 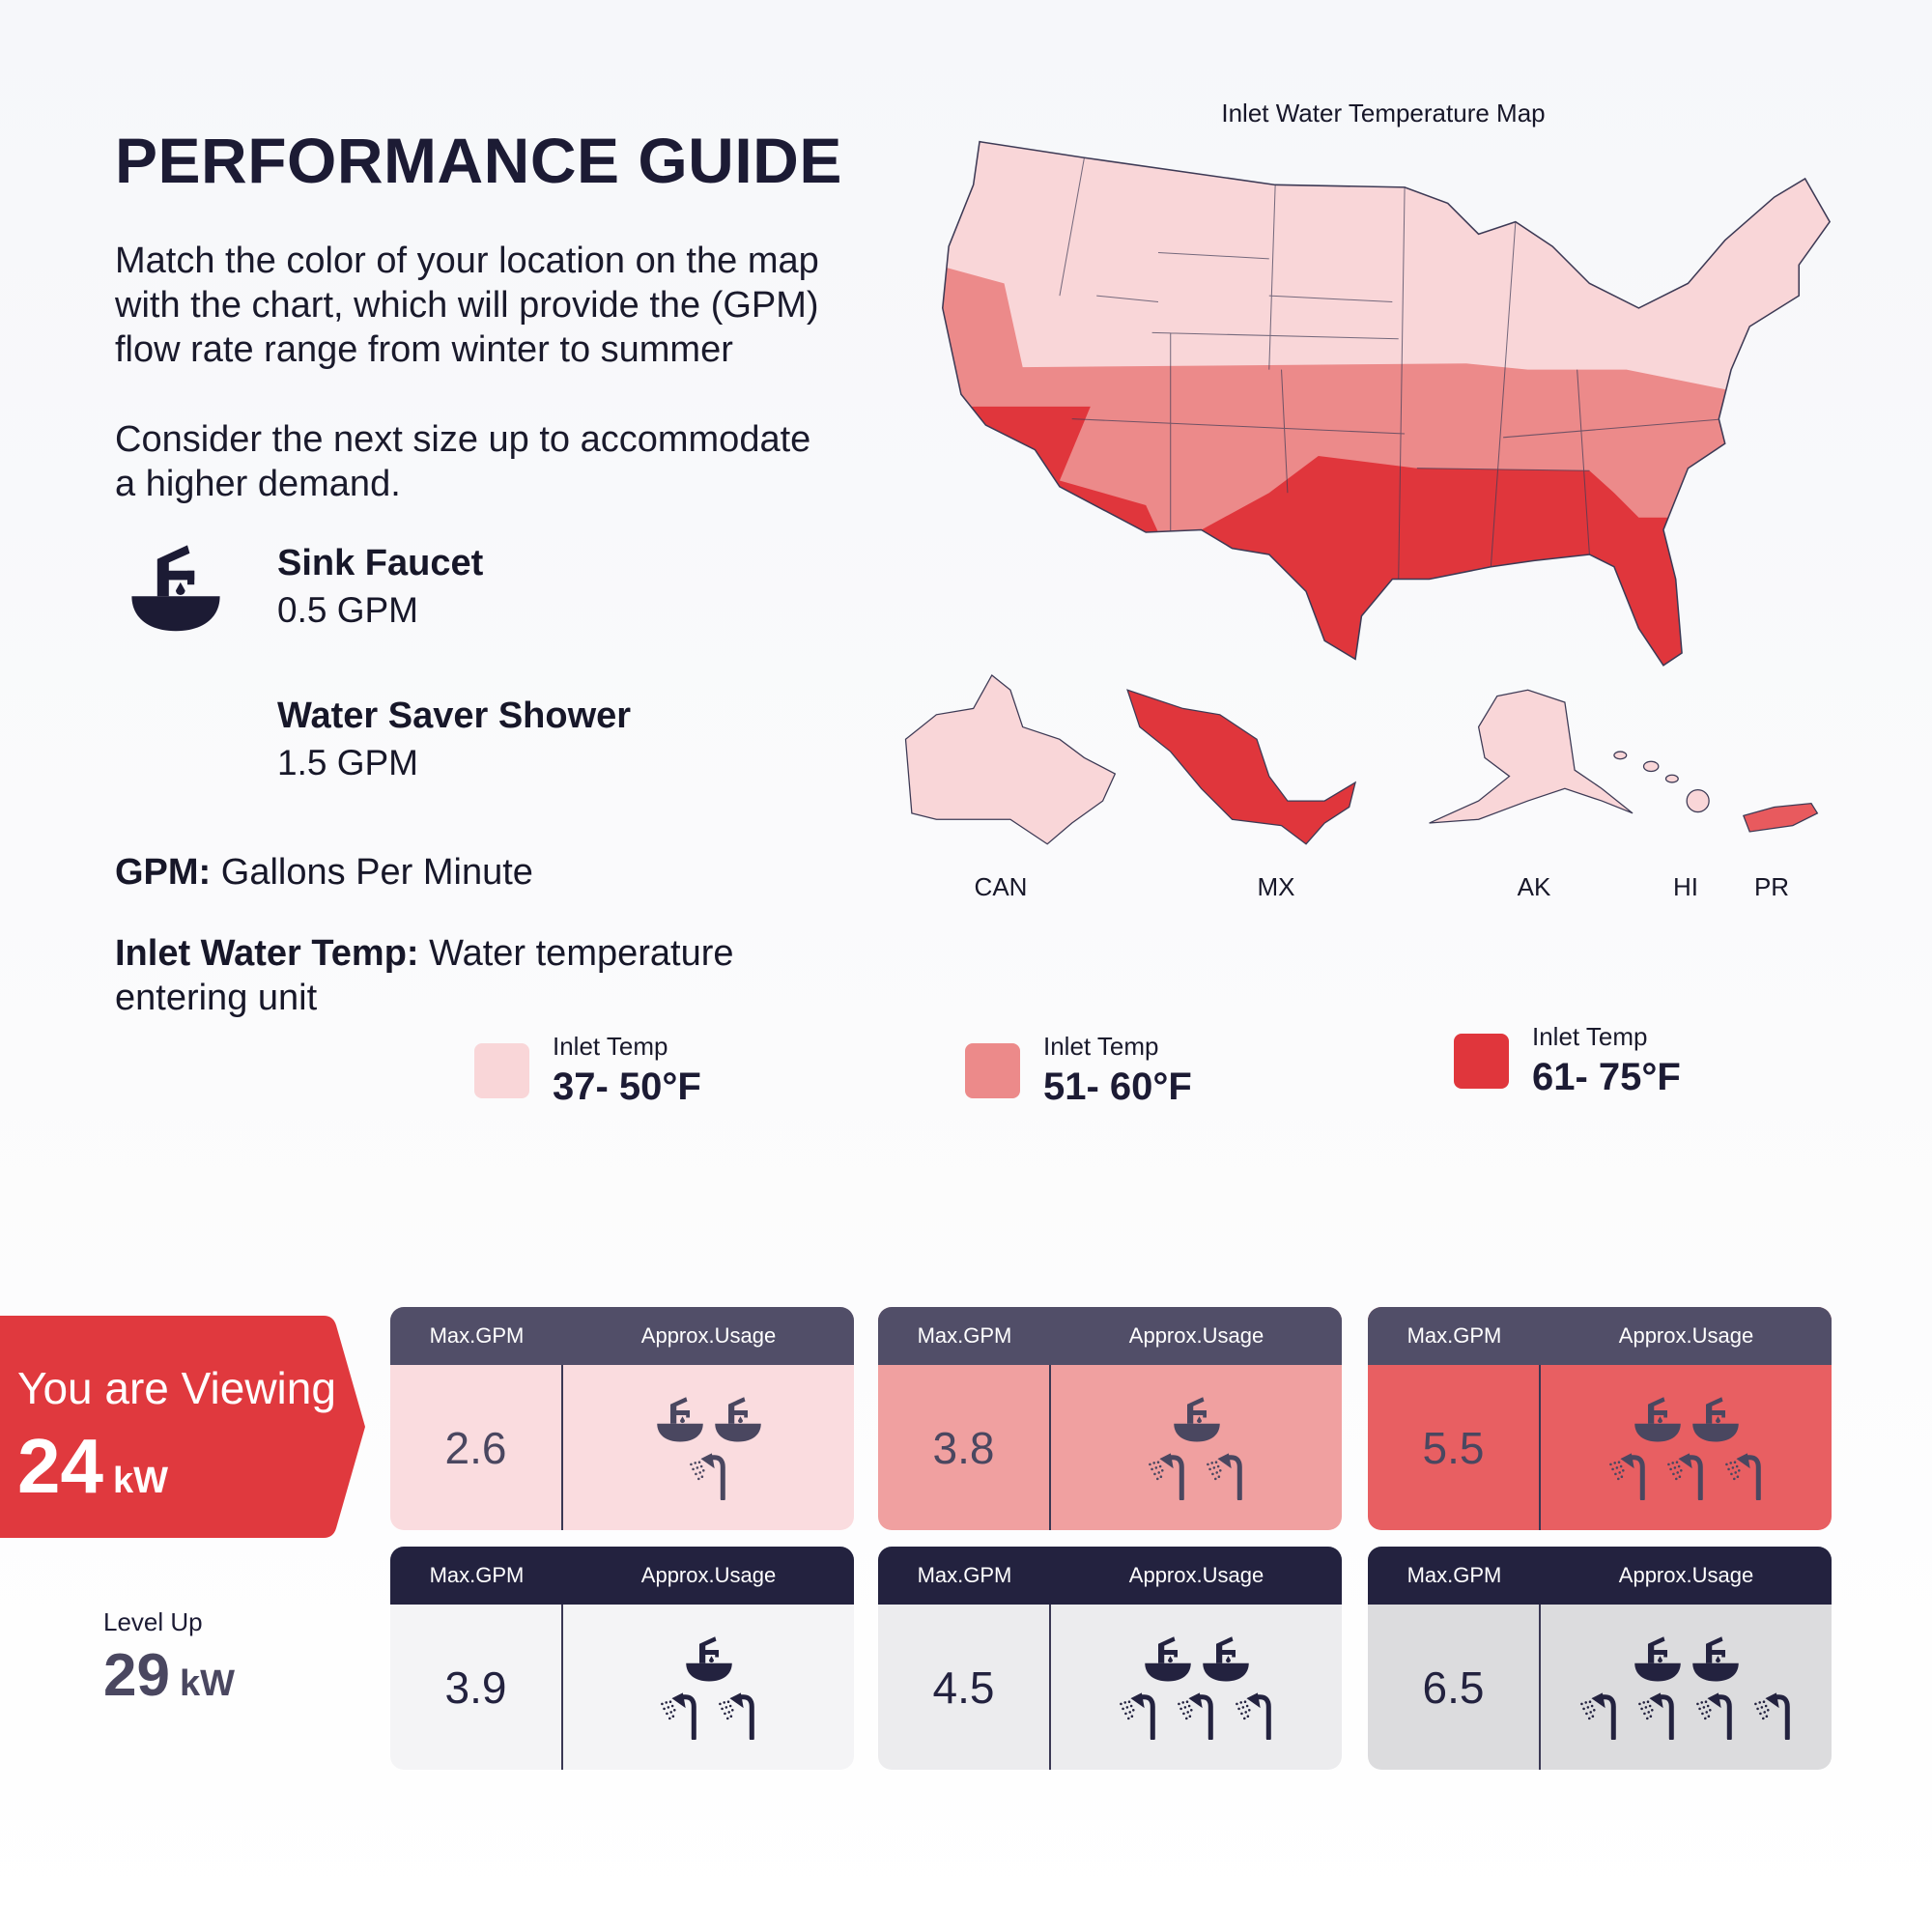 I want to click on legend-range: 61- 75°F, so click(x=1606, y=1077).